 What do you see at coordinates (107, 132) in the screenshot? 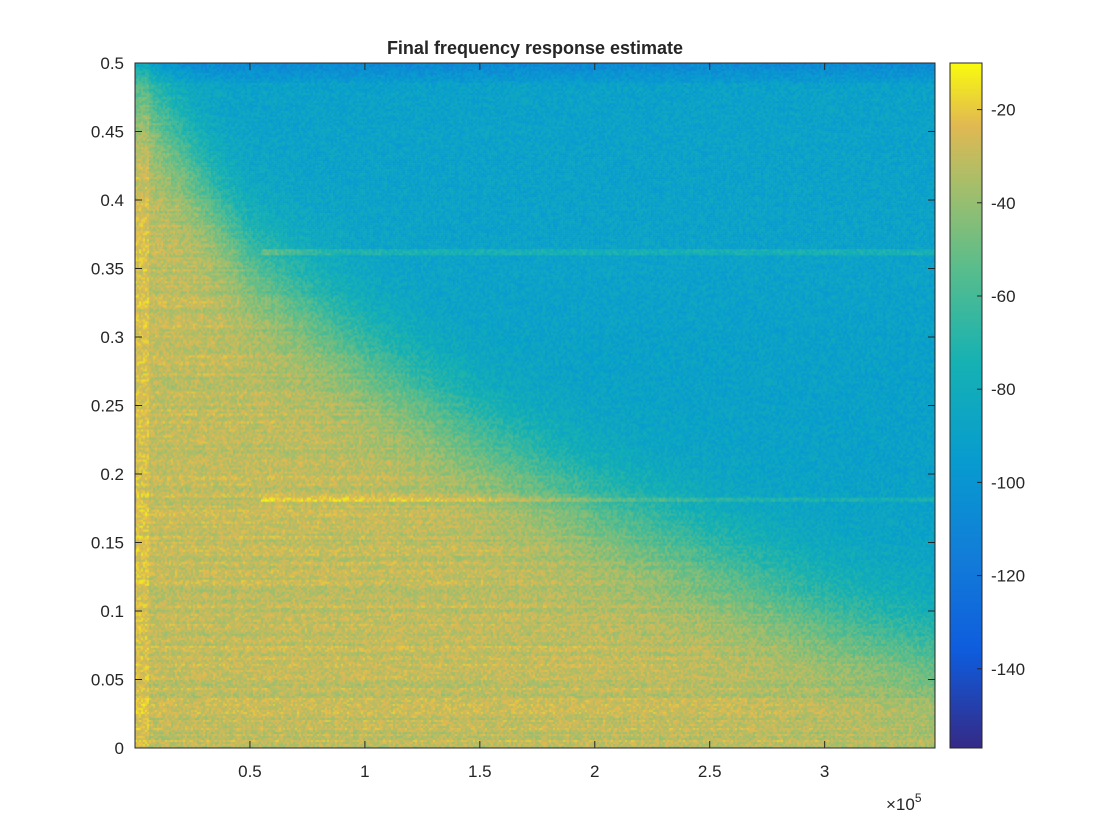
I see `y-tick-label: 0.45` at bounding box center [107, 132].